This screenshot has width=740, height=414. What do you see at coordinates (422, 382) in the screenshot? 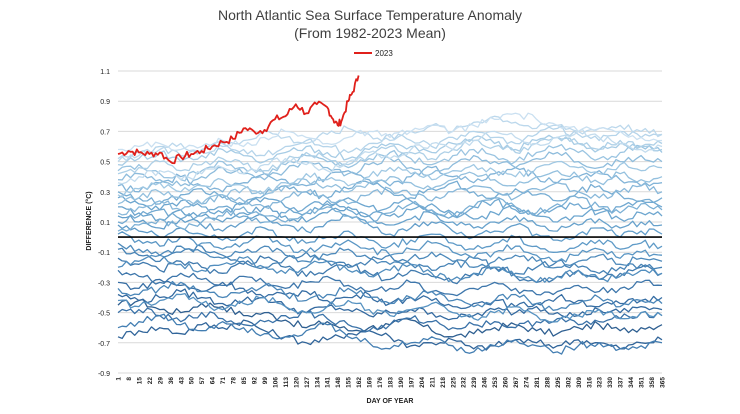
I see `x-tick-label: 204` at bounding box center [422, 382].